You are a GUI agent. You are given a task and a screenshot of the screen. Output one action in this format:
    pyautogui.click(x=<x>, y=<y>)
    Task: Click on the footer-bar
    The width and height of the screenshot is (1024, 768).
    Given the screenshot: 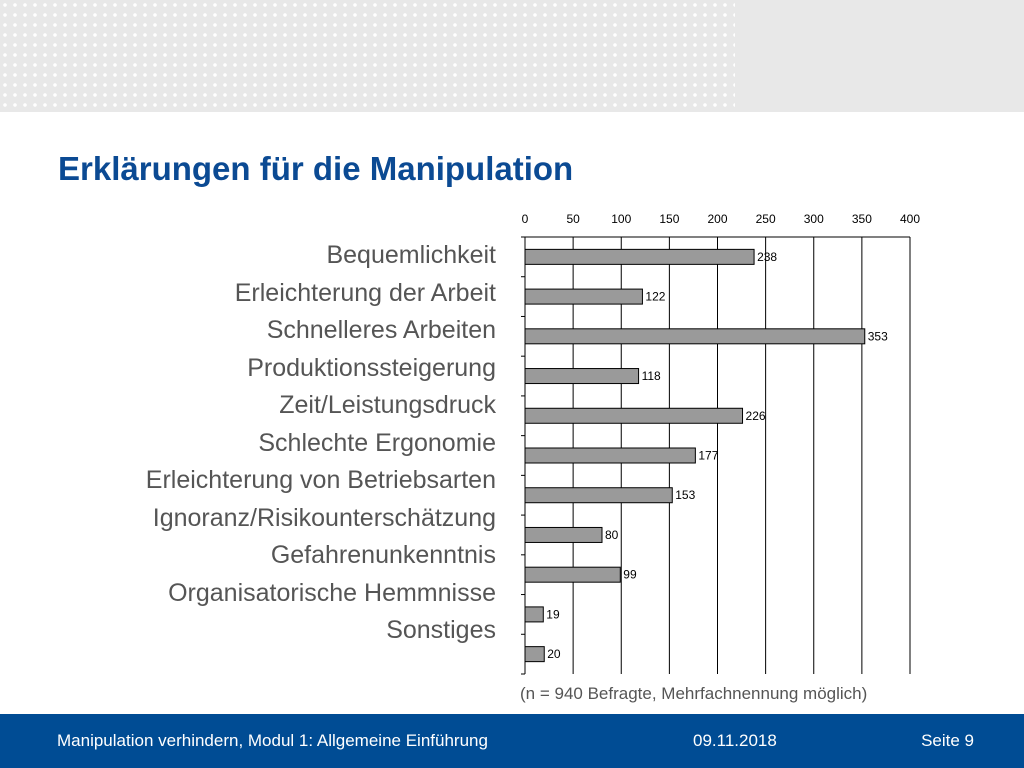 What is the action you would take?
    pyautogui.click(x=512, y=741)
    